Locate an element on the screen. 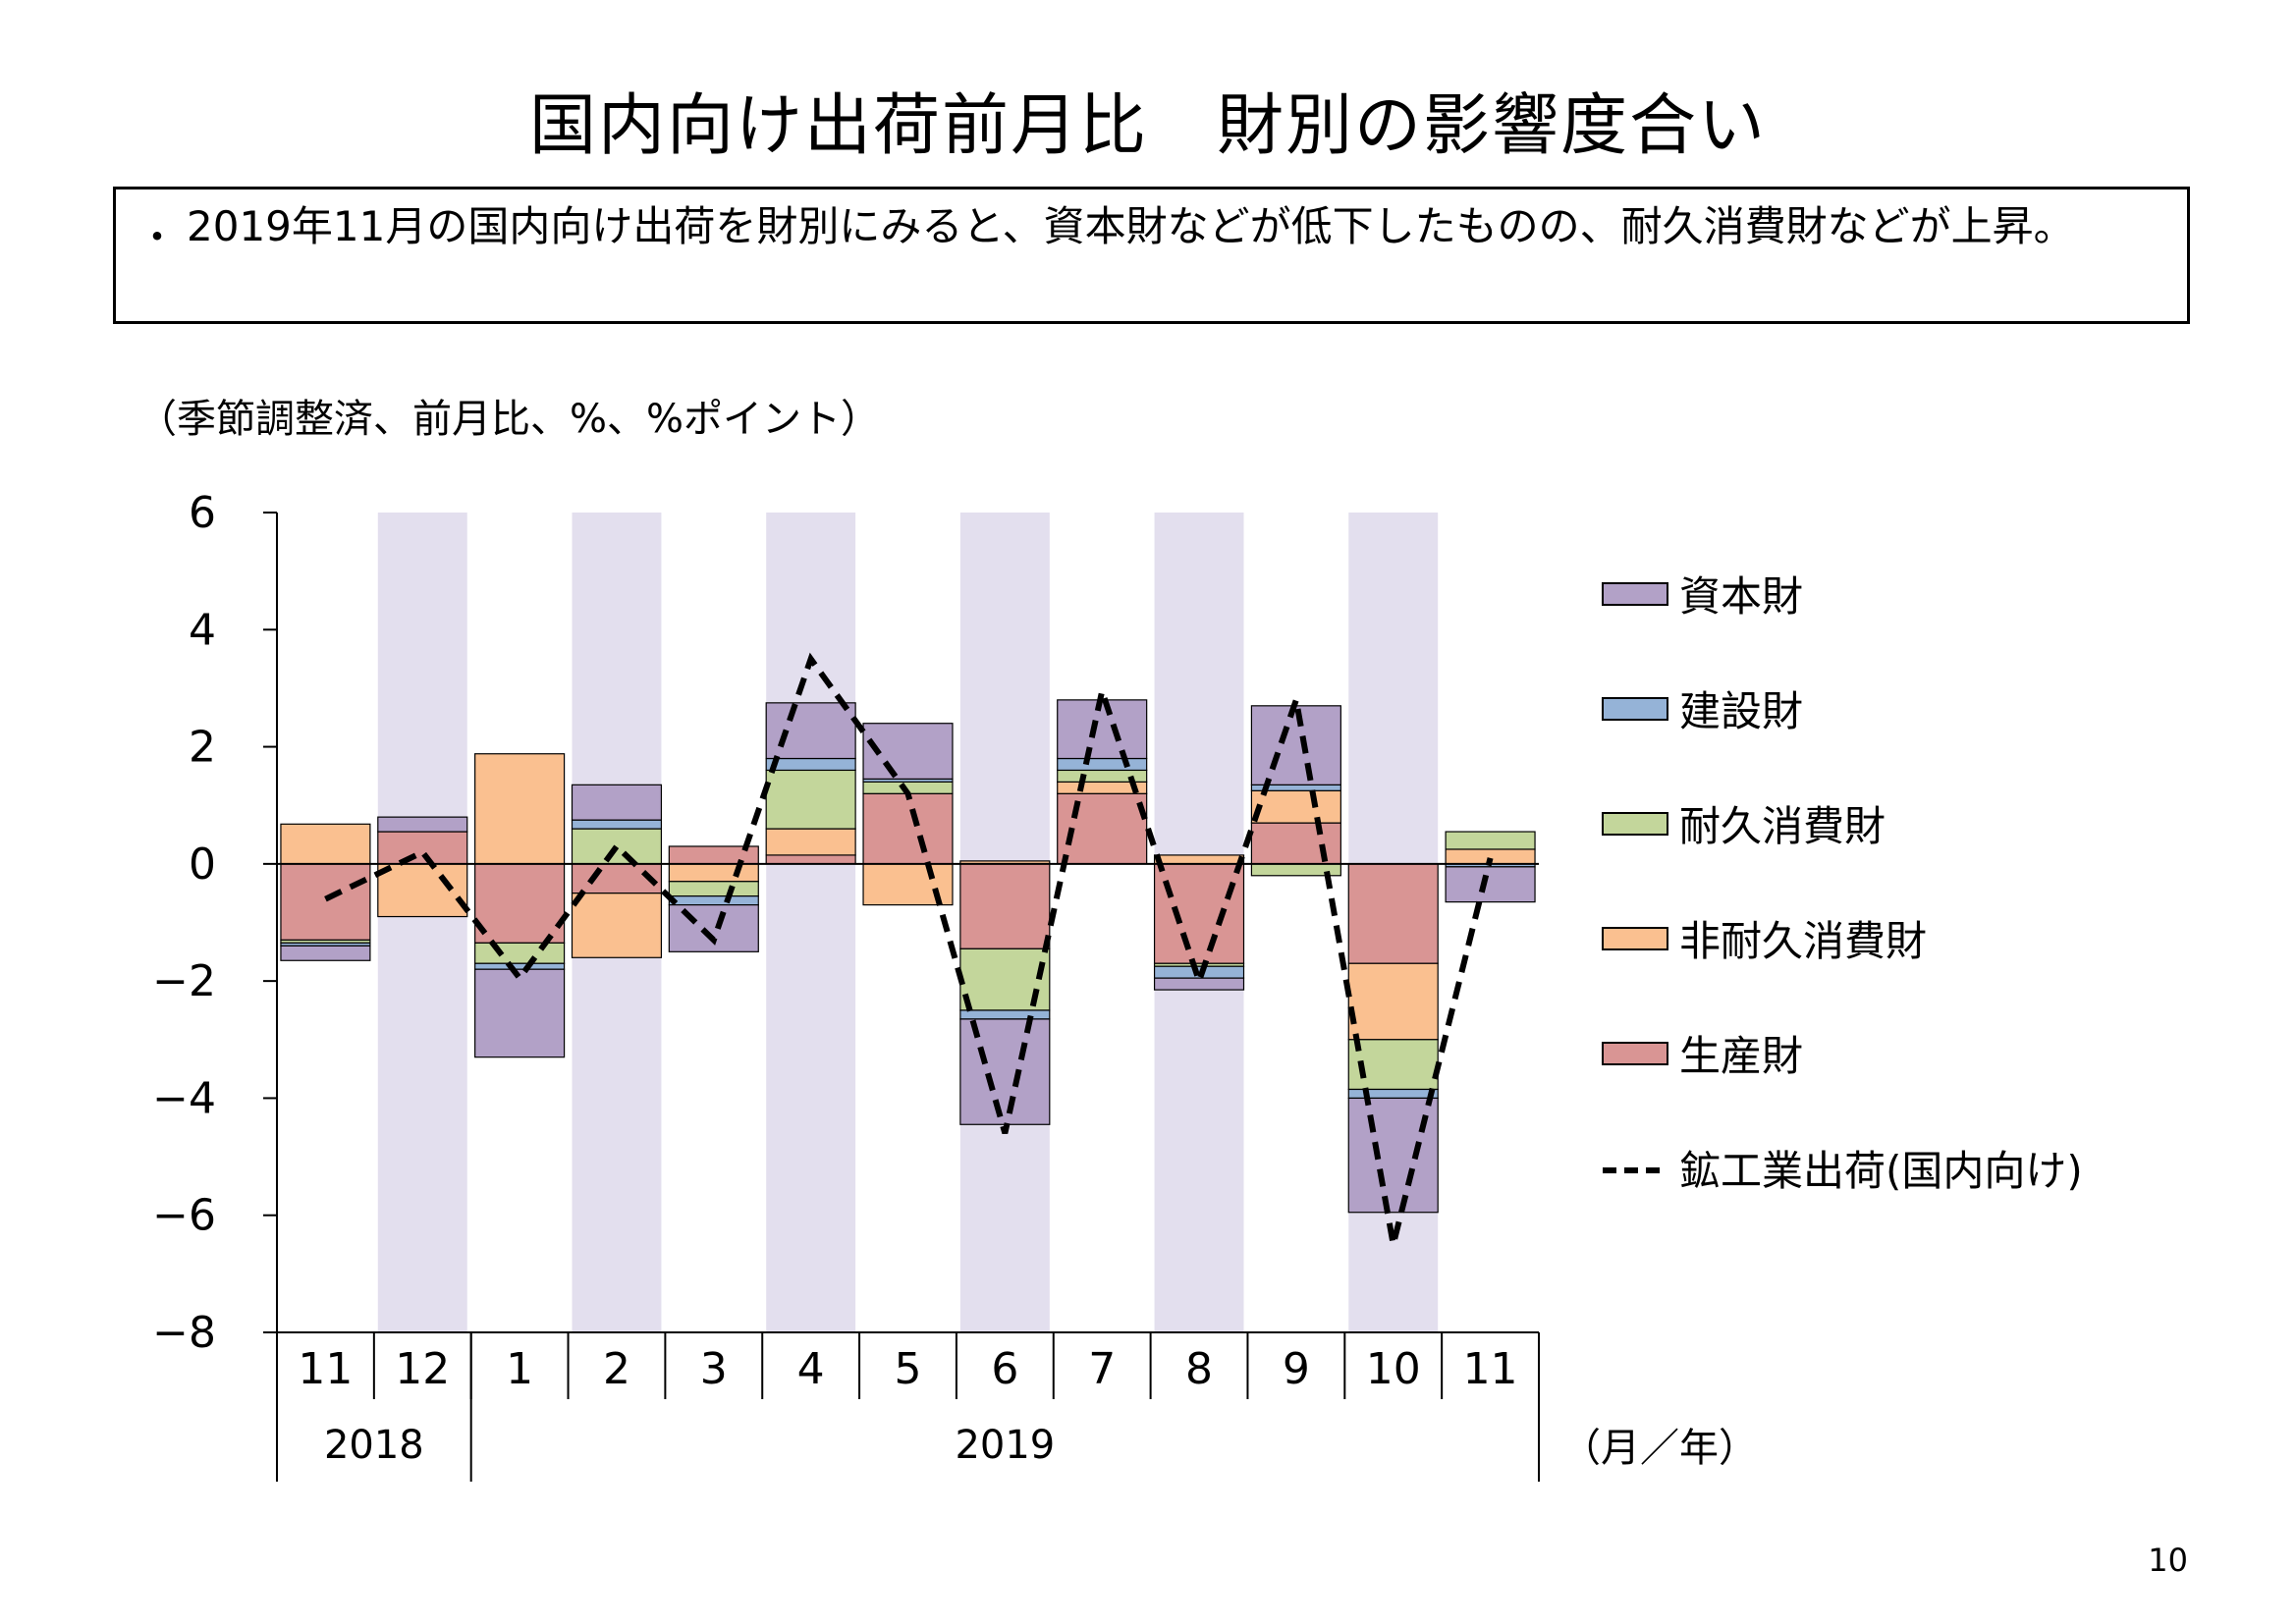  year-label: 2018 is located at coordinates (374, 1445).